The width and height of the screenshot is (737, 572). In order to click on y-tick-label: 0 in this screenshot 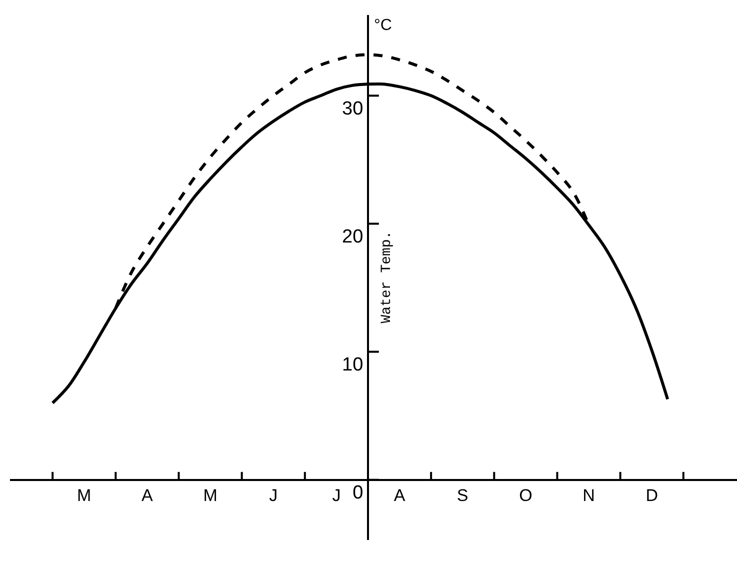, I will do `click(358, 493)`.